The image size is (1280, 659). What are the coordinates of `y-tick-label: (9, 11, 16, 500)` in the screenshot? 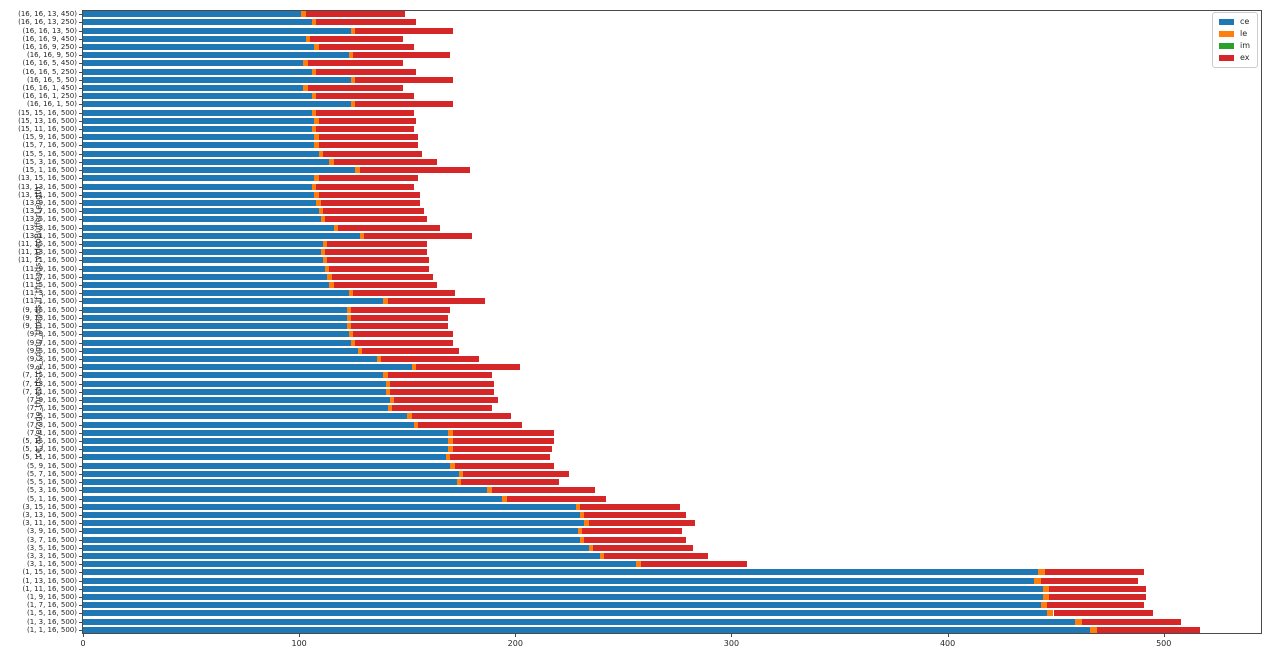 It's located at (49, 326).